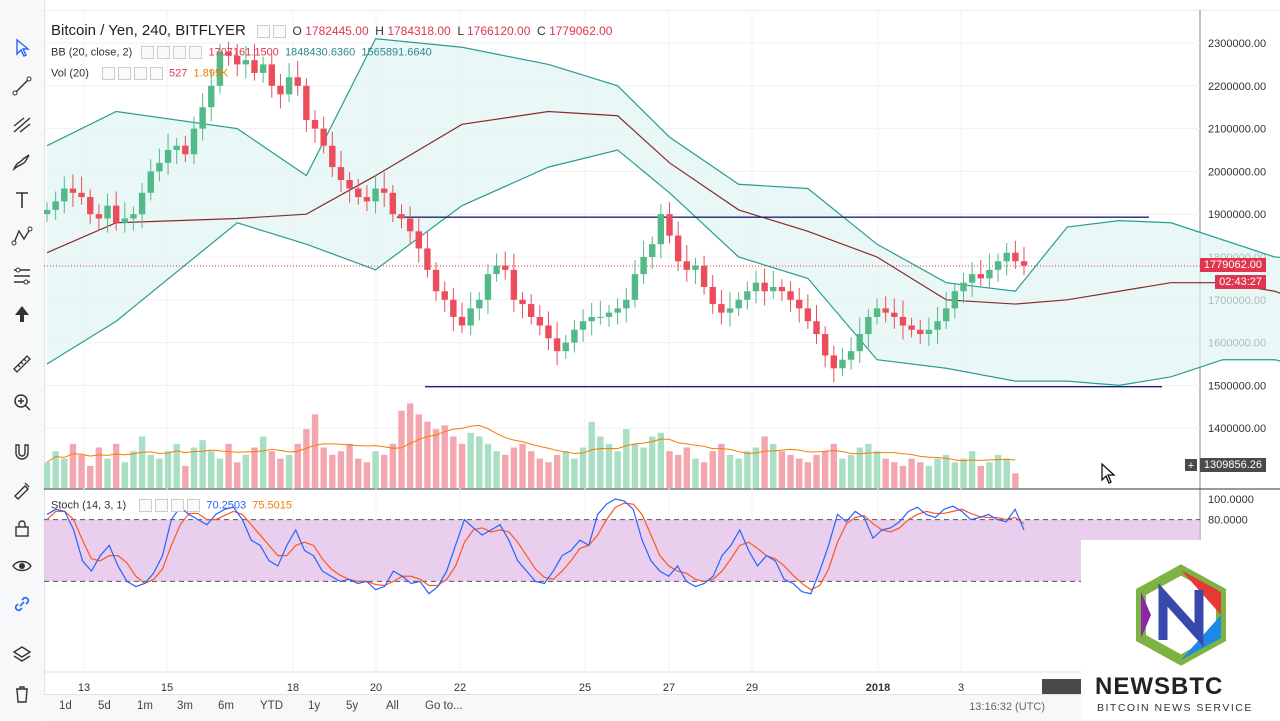  Describe the element at coordinates (22, 402) in the screenshot. I see `zoom-icon` at that location.